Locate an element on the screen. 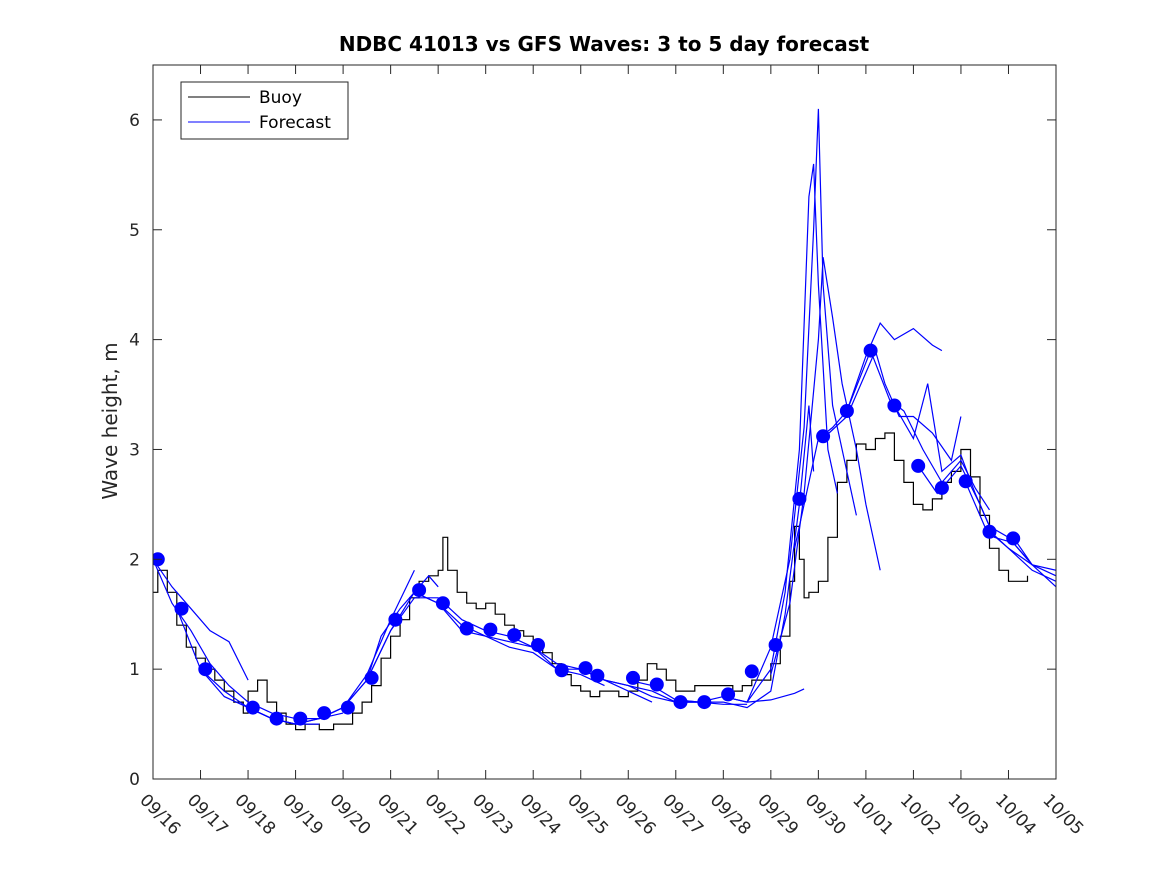 Image resolution: width=1167 pixels, height=875 pixels. legend: Buoy Forecast is located at coordinates (264, 110).